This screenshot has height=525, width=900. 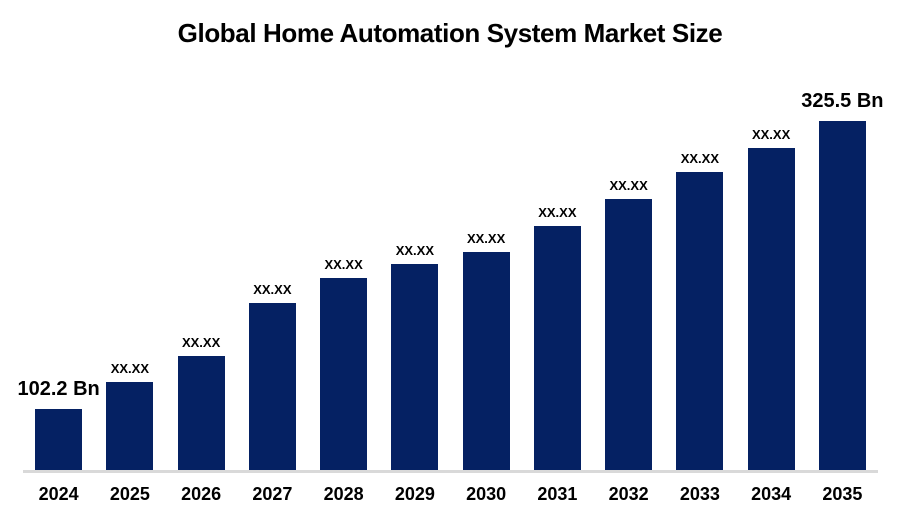 What do you see at coordinates (842, 494) in the screenshot?
I see `x-axis-label: 2035` at bounding box center [842, 494].